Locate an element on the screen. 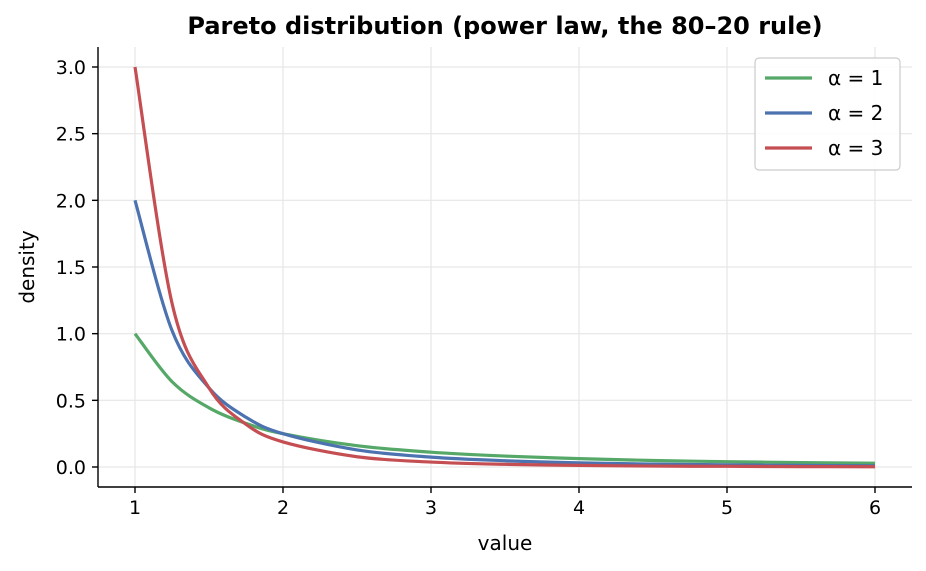  y-axis-label: density is located at coordinates (27, 266).